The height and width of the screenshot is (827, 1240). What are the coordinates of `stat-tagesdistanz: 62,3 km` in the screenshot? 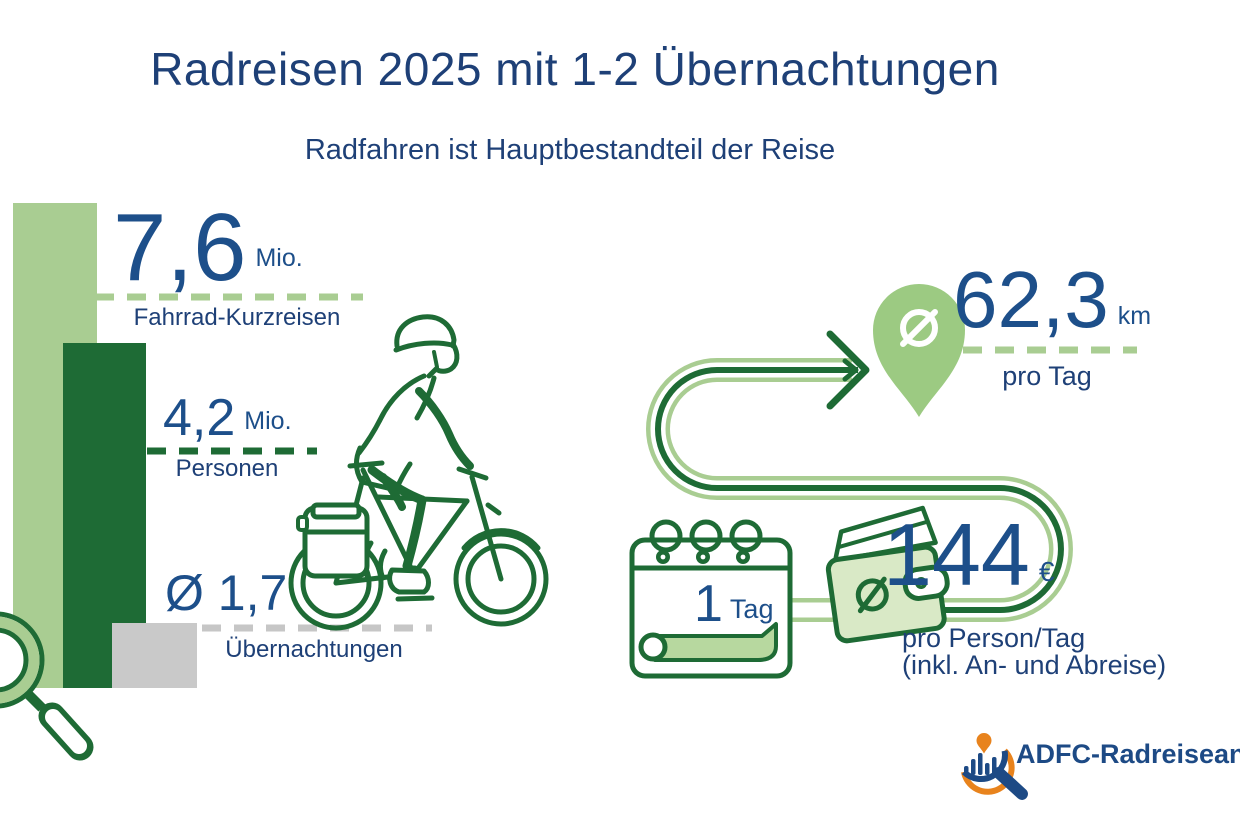 It's located at (1052, 300).